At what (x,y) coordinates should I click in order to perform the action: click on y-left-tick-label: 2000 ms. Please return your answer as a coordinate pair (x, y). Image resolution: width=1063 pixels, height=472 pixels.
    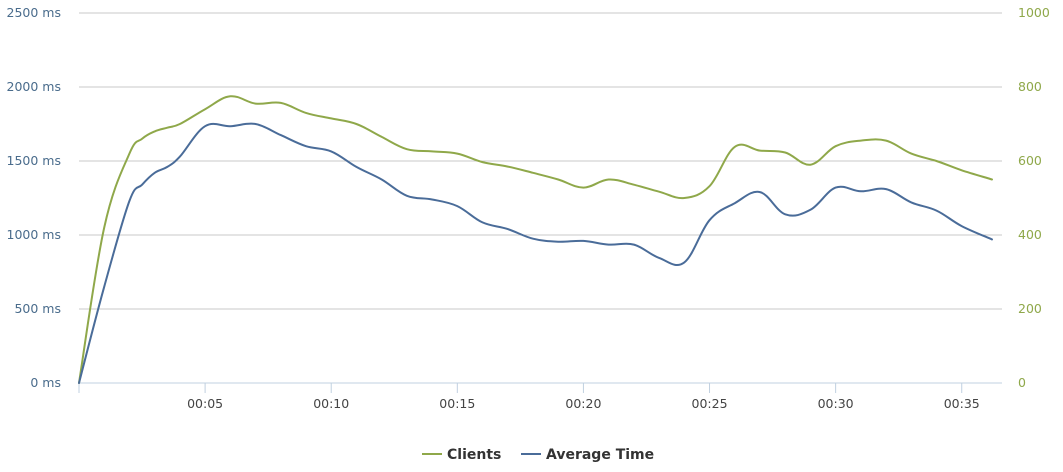
    Looking at the image, I should click on (34, 86).